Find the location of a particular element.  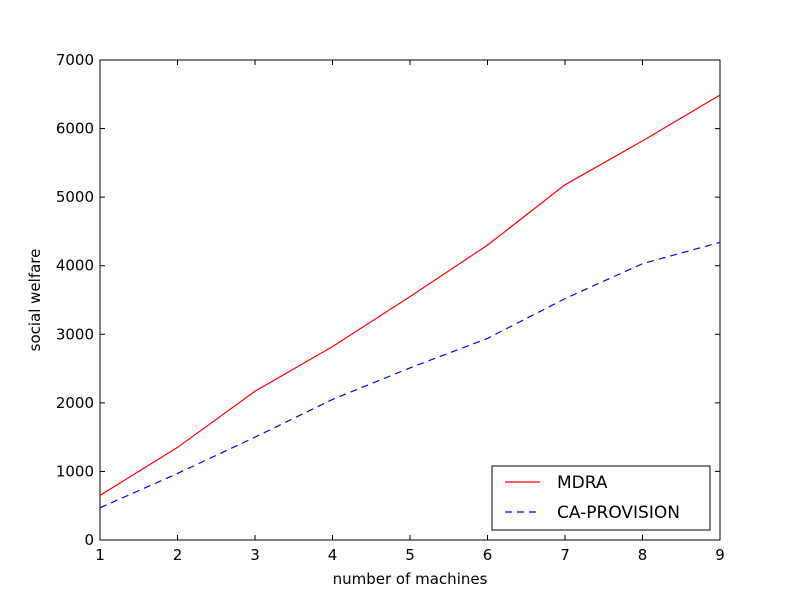

x-tick-label: 1 is located at coordinates (100, 555).